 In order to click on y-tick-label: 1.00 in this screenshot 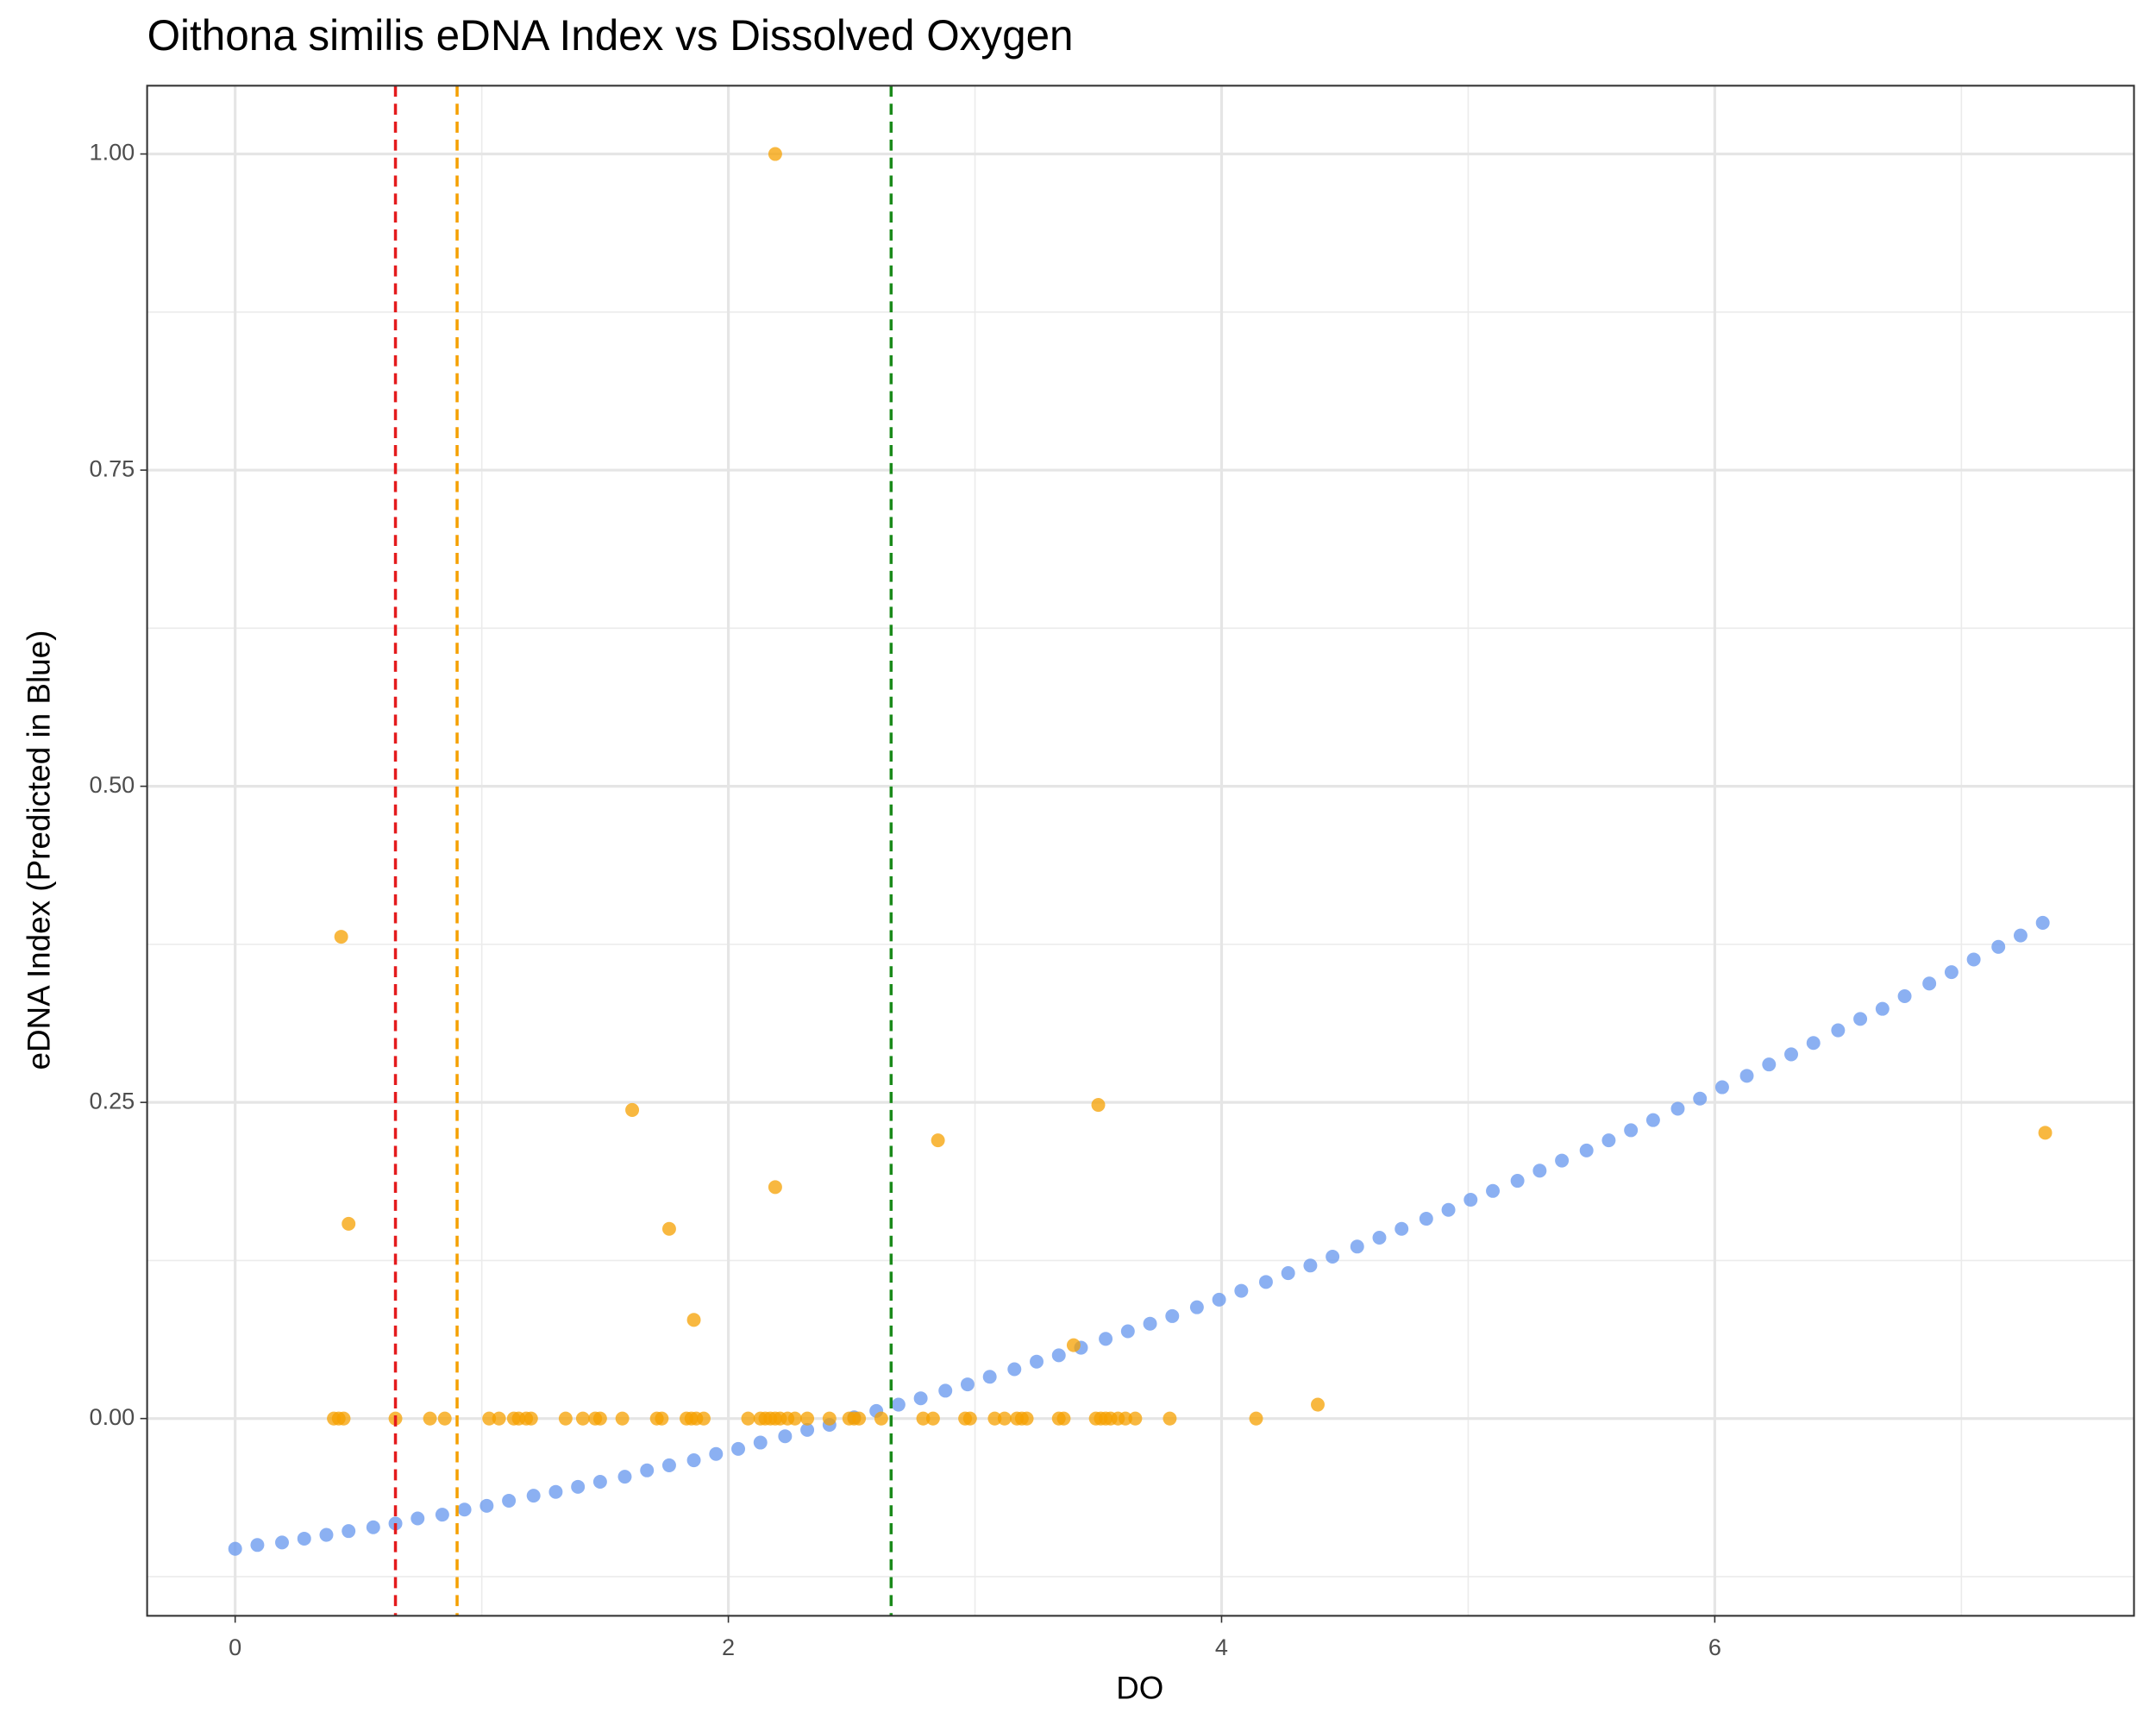, I will do `click(112, 153)`.